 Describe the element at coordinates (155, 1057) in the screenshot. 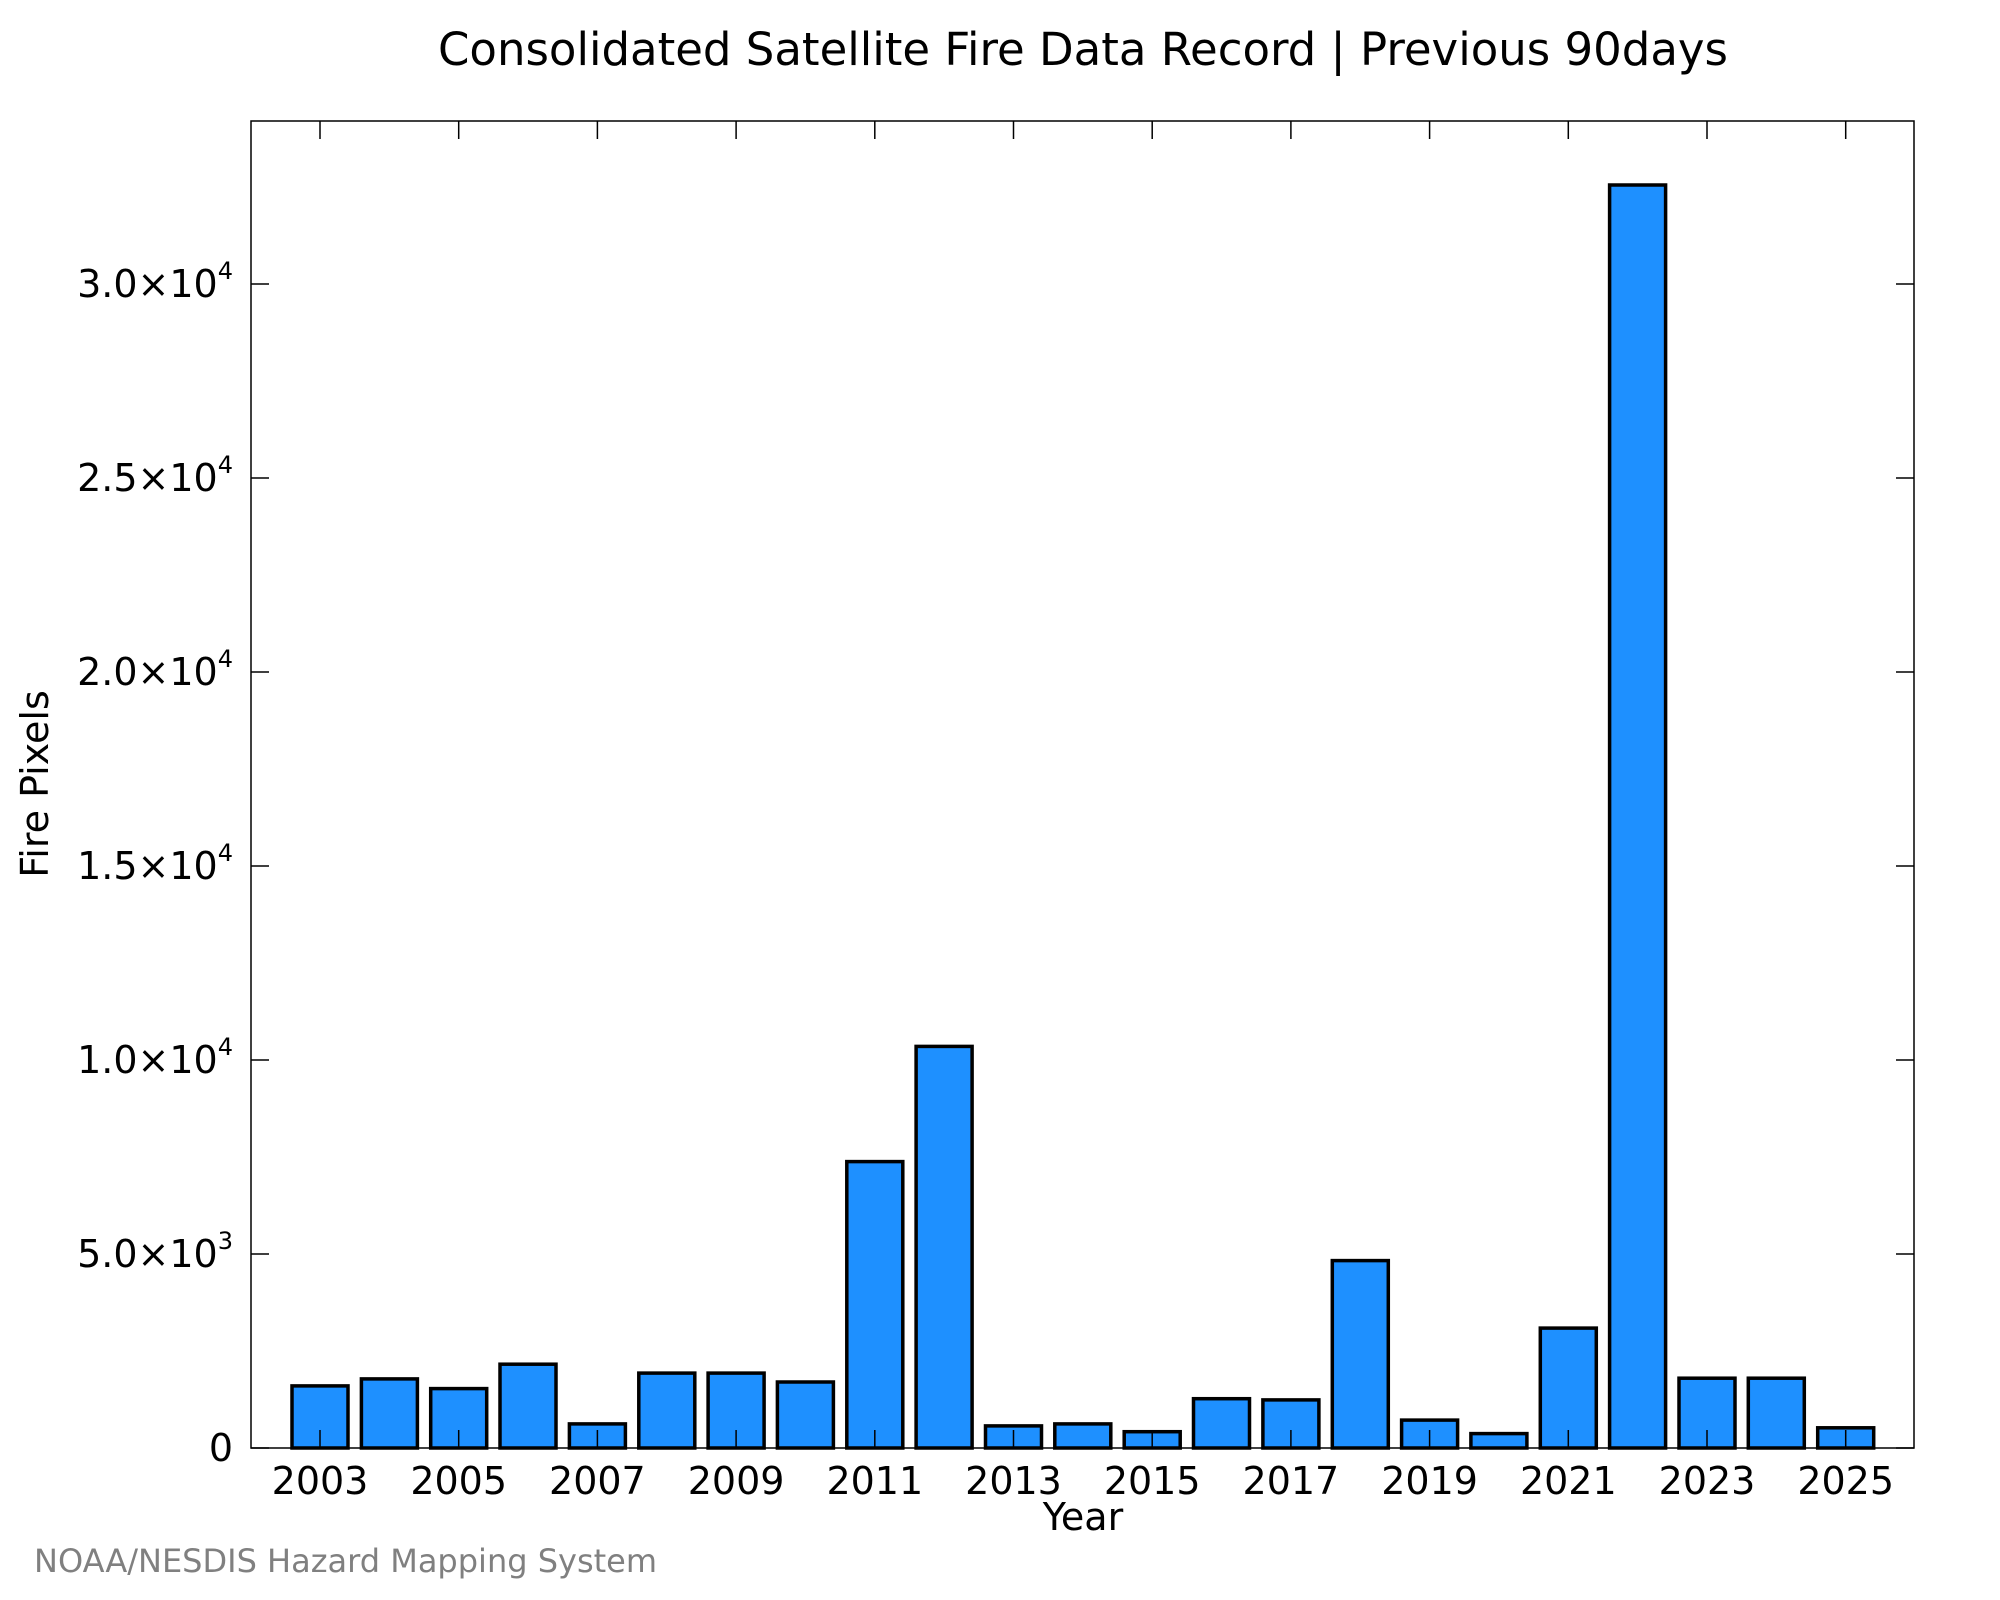

I see `y-tick-label-10000: 1.0×10⁴` at that location.